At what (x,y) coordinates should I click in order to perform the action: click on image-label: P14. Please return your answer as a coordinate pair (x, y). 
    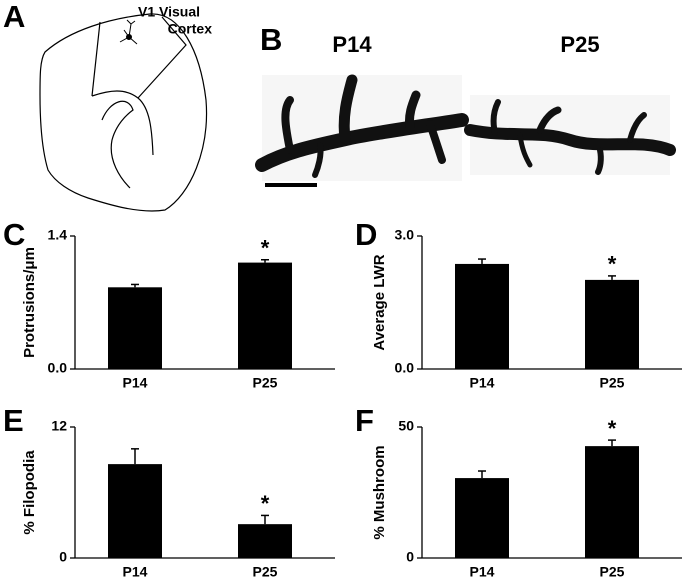
    Looking at the image, I should click on (352, 44).